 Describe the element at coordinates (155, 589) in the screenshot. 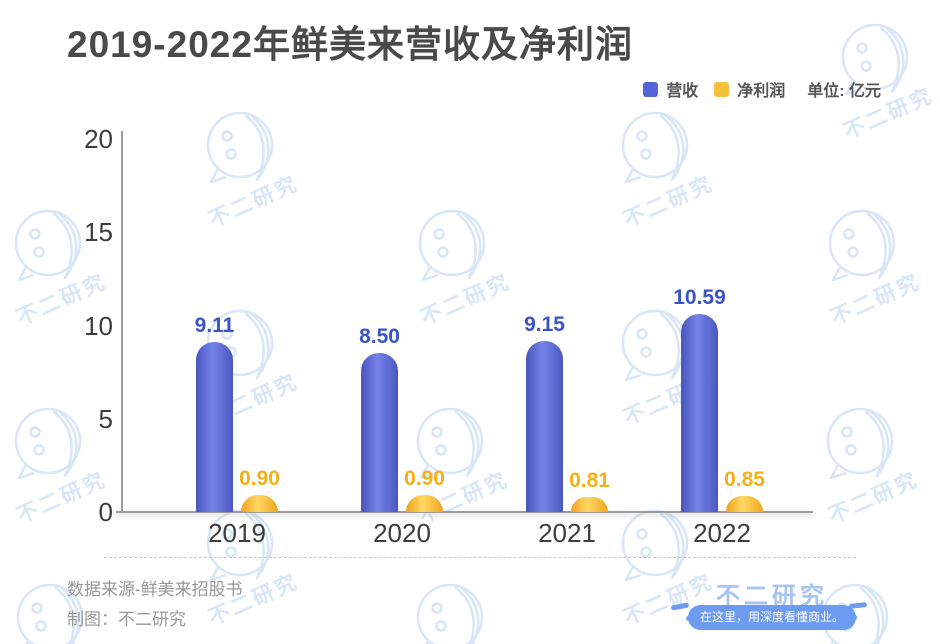

I see `data-source: 数据来源-鲜美来招股书` at that location.